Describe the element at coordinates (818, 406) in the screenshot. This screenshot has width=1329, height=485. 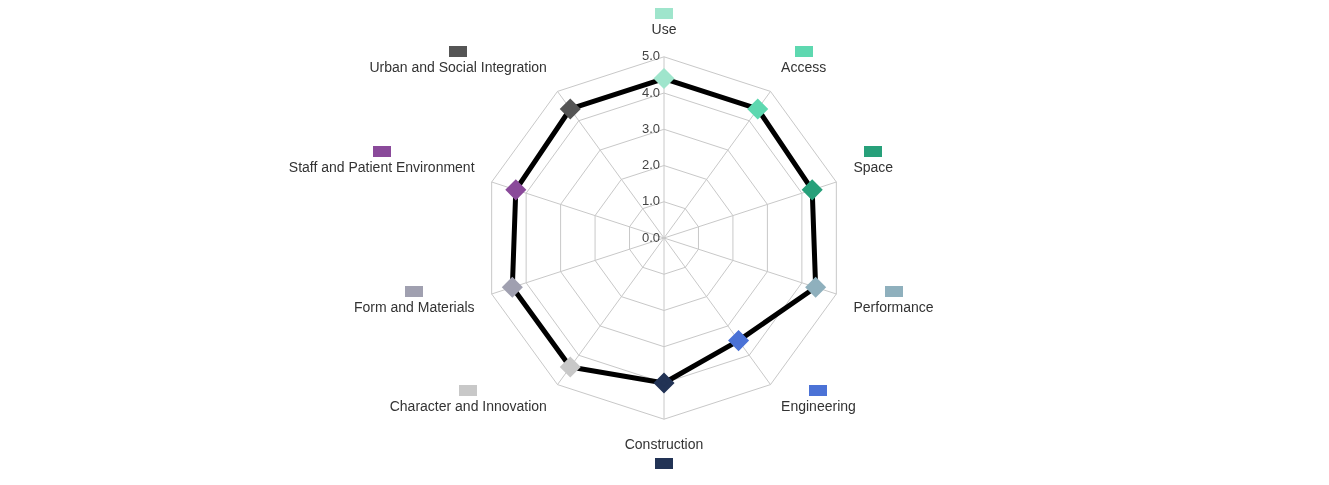
I see `spoke-label: Engineering` at that location.